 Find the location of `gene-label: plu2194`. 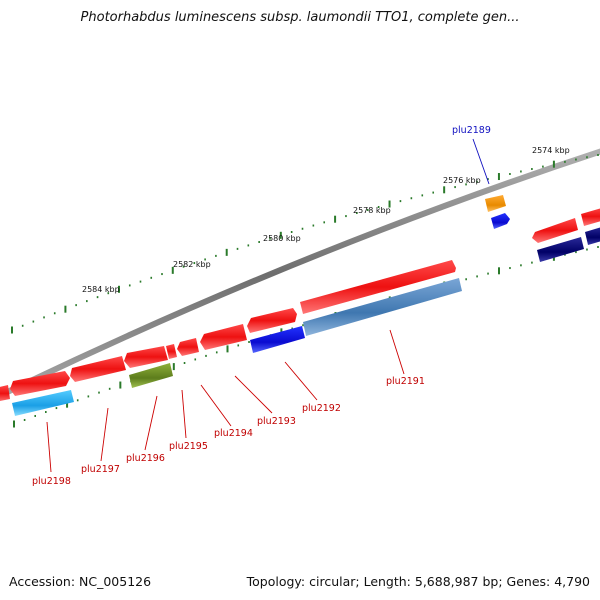

gene-label: plu2194 is located at coordinates (233, 433).